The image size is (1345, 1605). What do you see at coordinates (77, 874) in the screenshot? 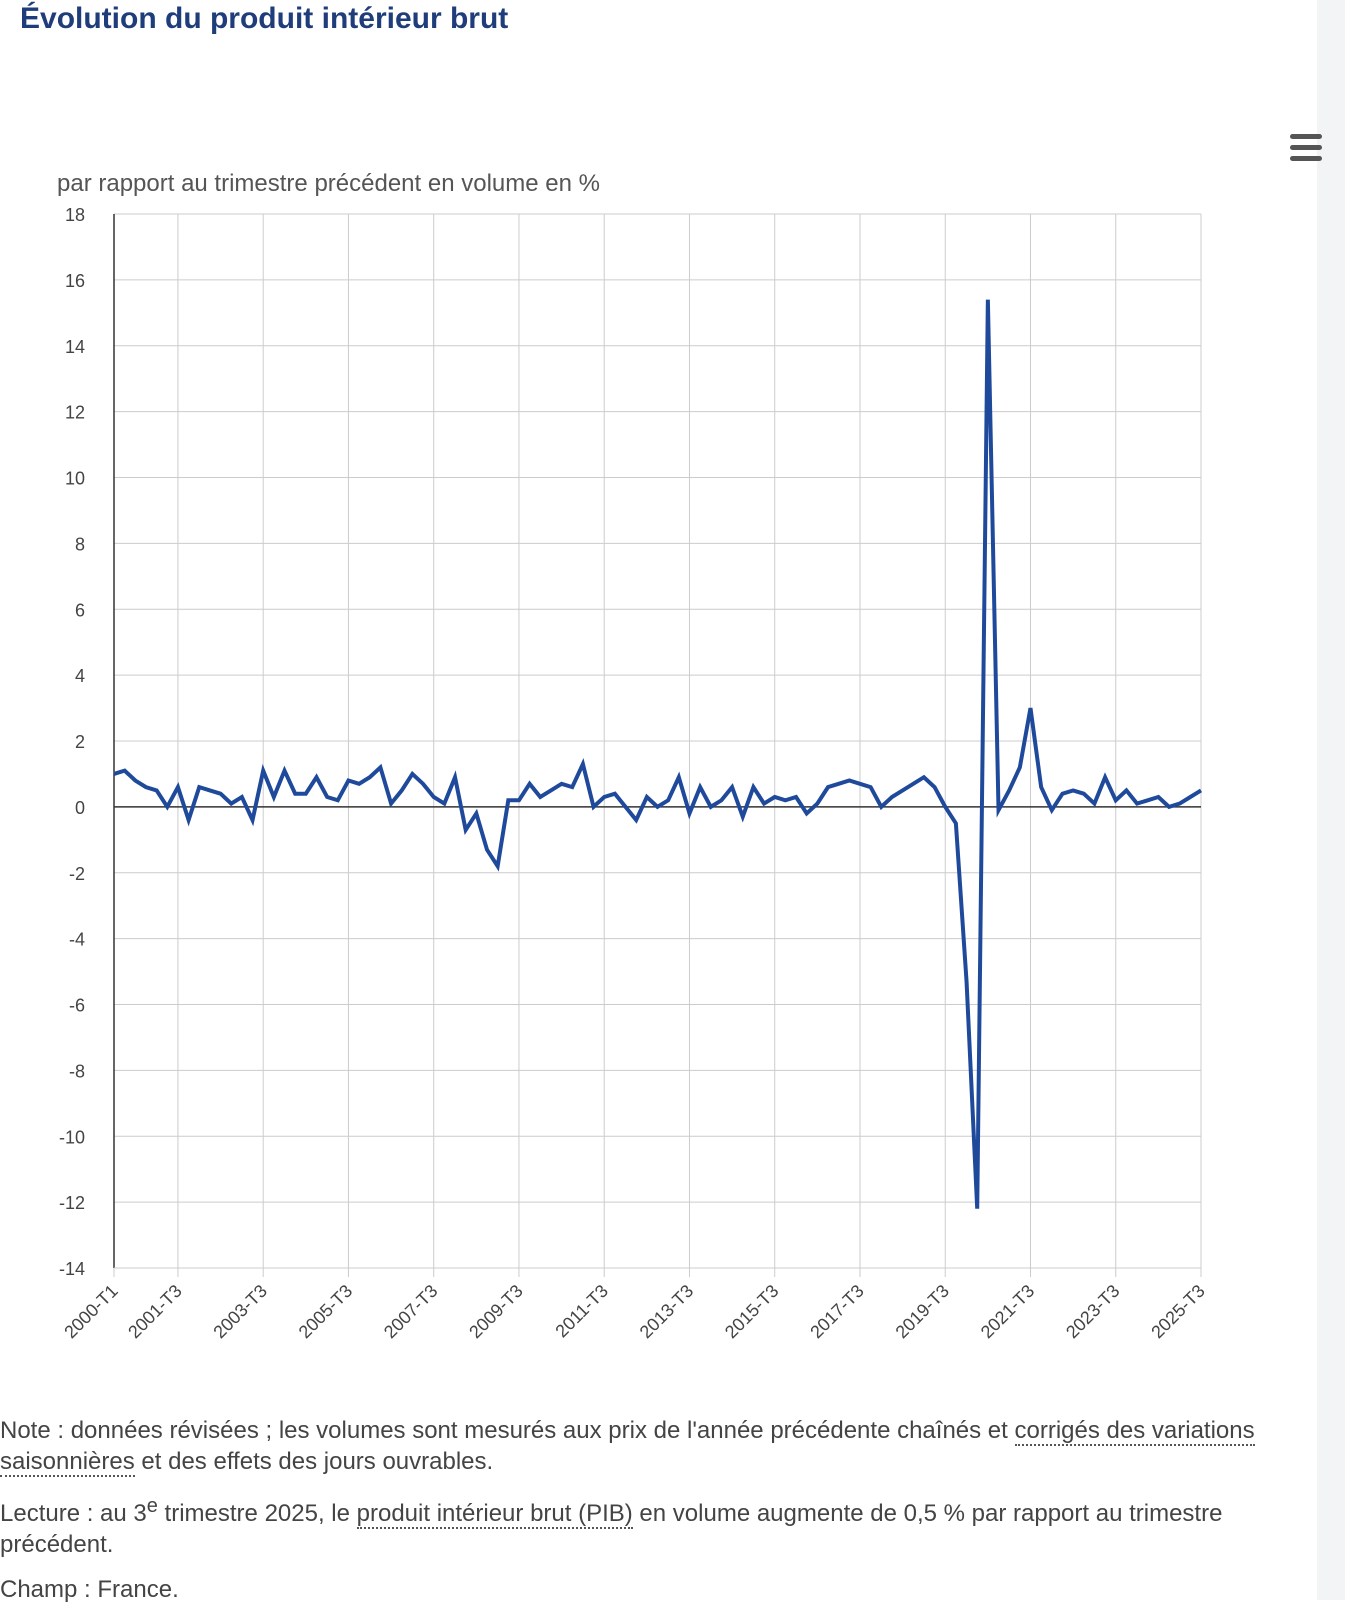
I see `y-tick-label: -2` at bounding box center [77, 874].